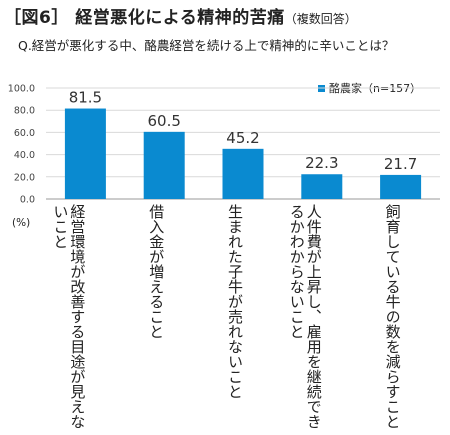  I want to click on figure-title-main: ［図6］ 経営悪化による精神的苦痛, so click(144, 18).